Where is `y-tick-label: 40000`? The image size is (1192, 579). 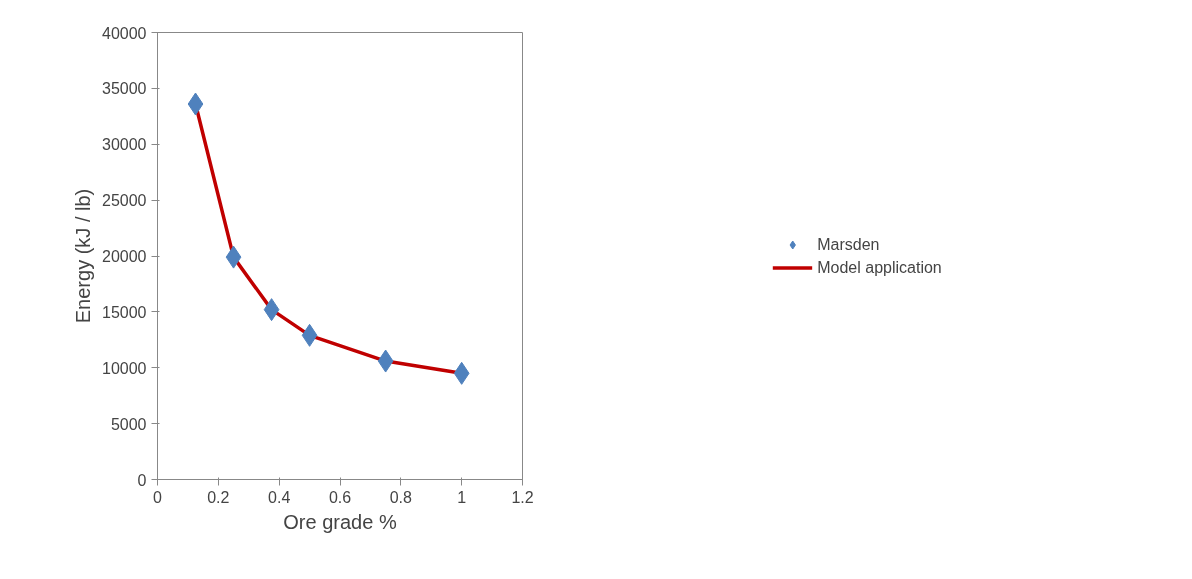 y-tick-label: 40000 is located at coordinates (124, 33).